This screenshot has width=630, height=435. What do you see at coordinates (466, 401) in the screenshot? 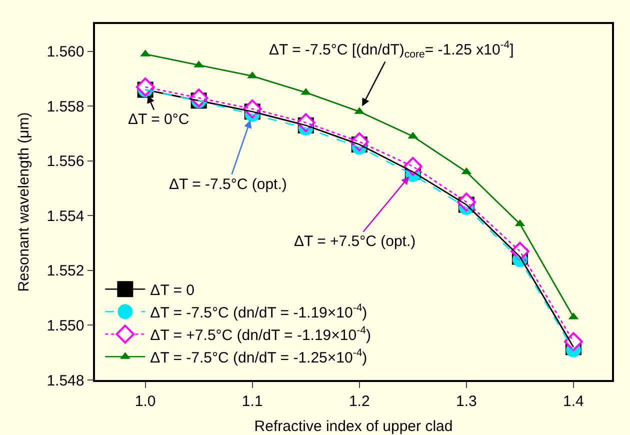
I see `x-tick-label: 1.3` at bounding box center [466, 401].